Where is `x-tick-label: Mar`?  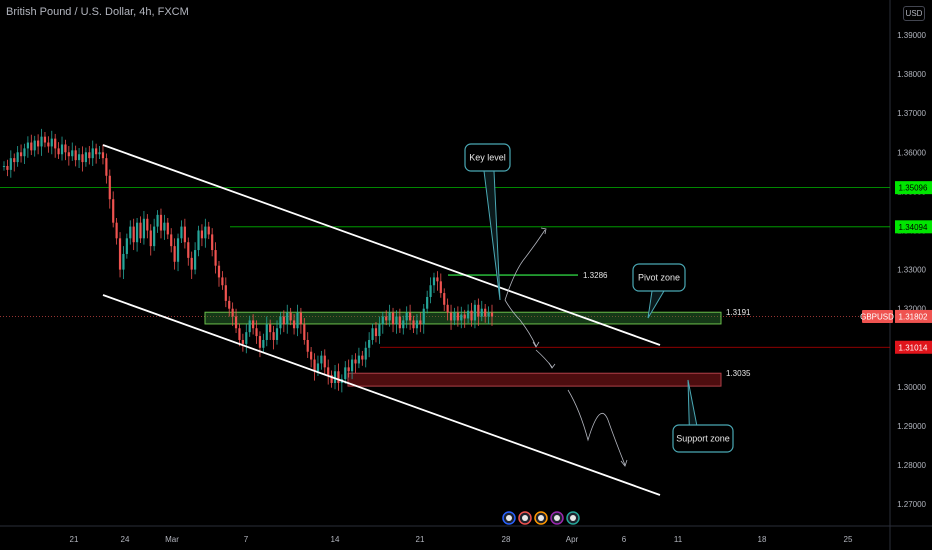 x-tick-label: Mar is located at coordinates (172, 539).